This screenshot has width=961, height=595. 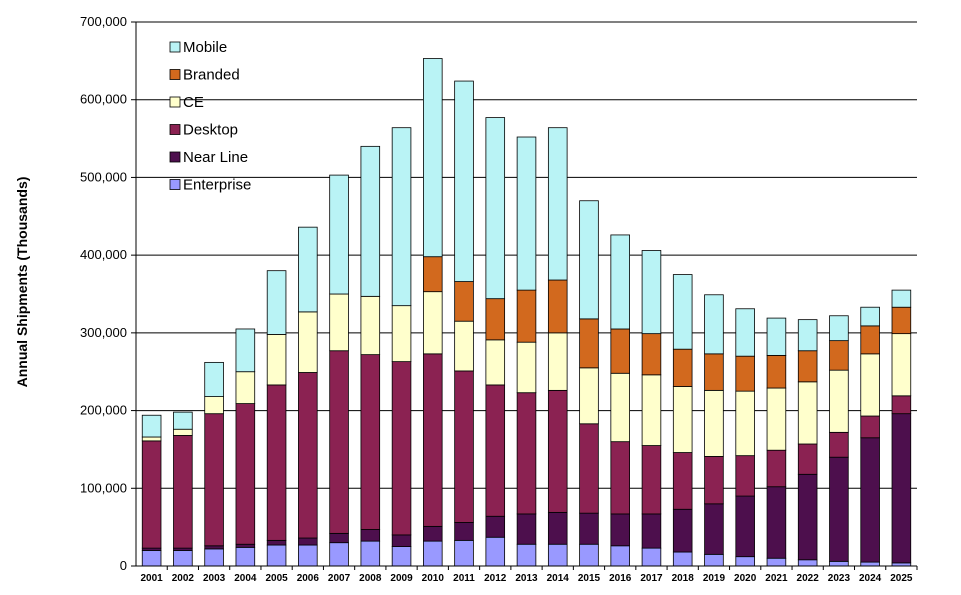 I want to click on x-tick-label: 2017, so click(x=651, y=578).